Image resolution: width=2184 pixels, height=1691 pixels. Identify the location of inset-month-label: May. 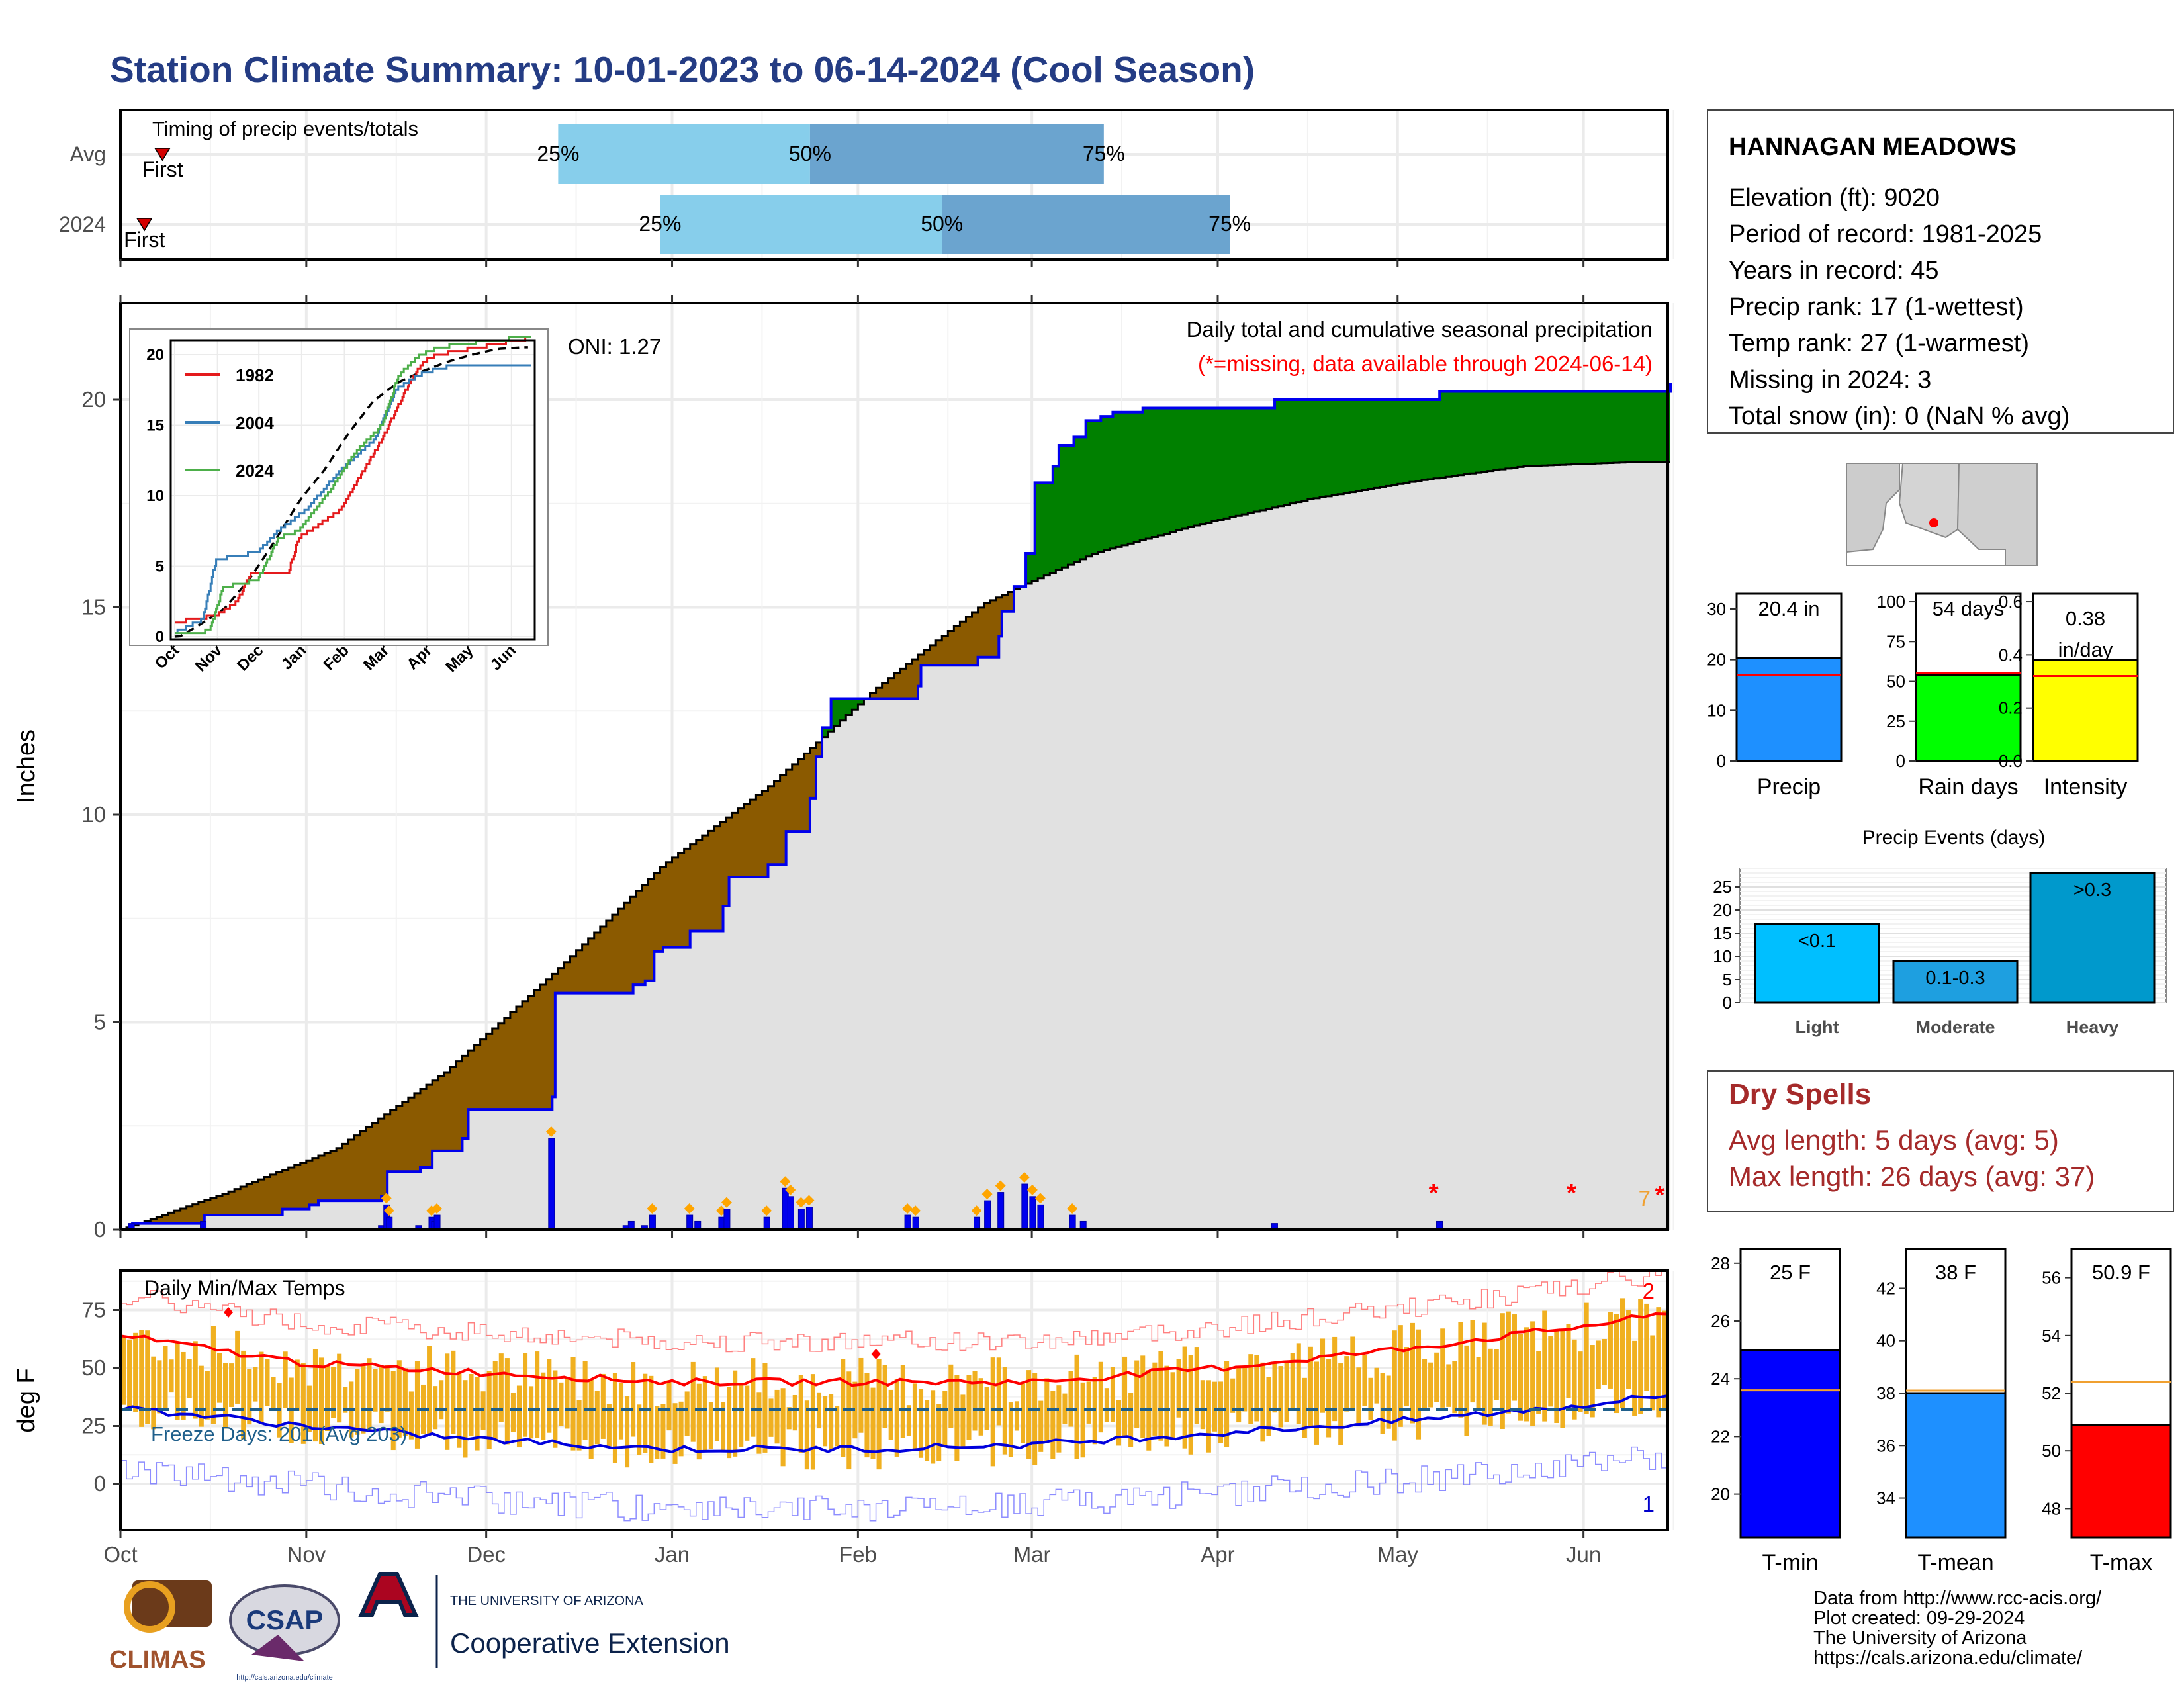
(459, 658).